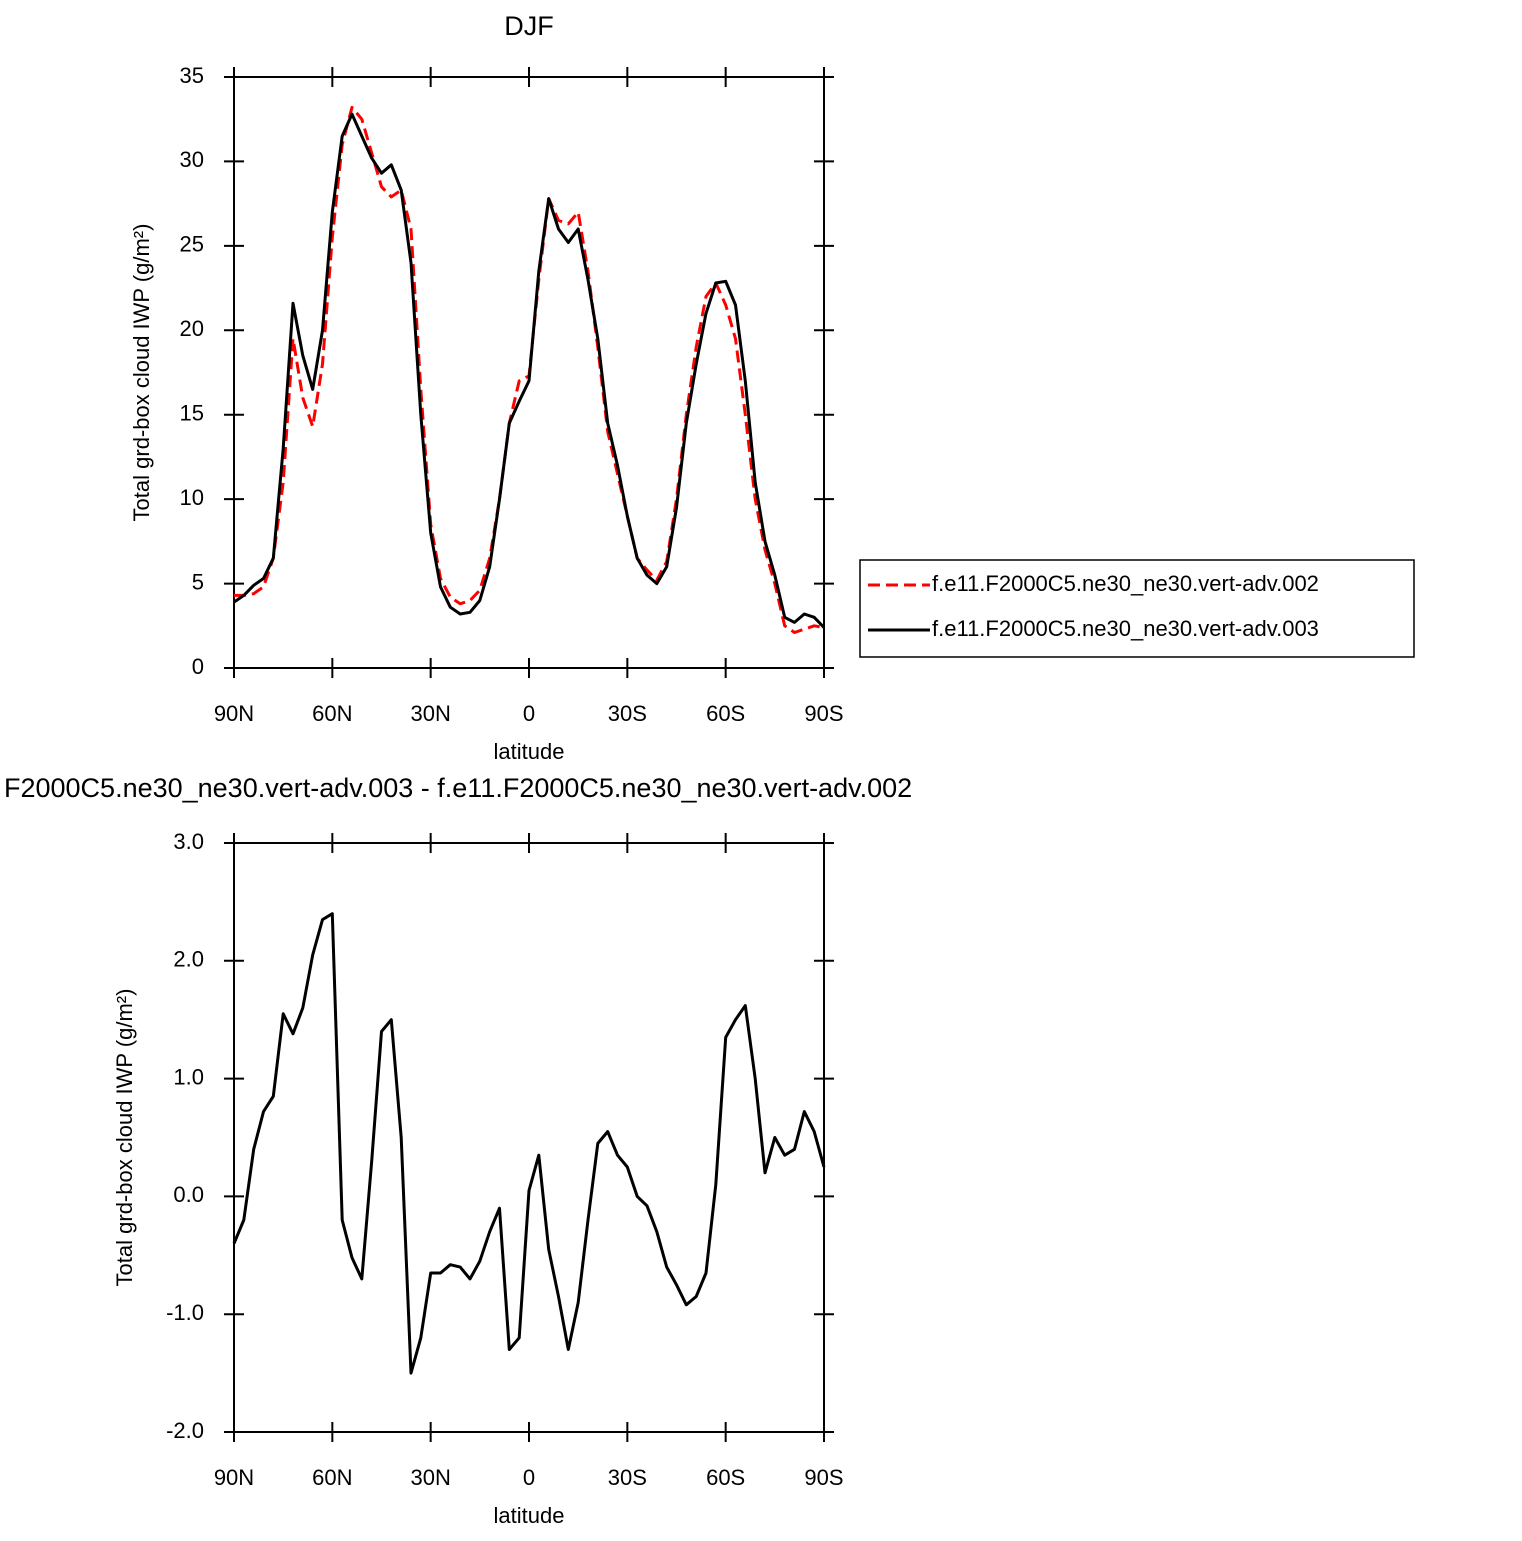  I want to click on y-tick-label: 30, so click(192, 159).